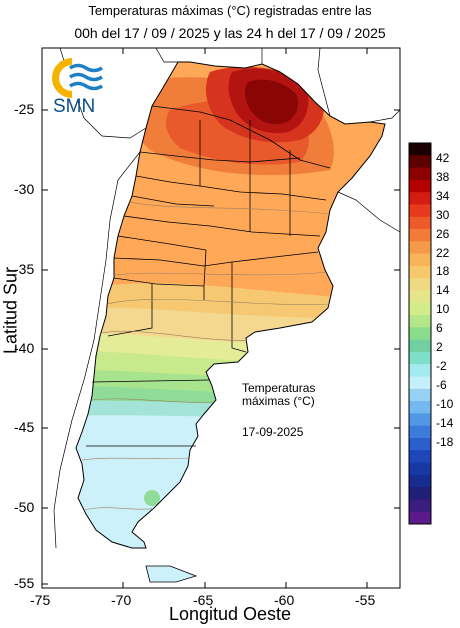  Describe the element at coordinates (24, 583) in the screenshot. I see `ytick-label: -55` at that location.